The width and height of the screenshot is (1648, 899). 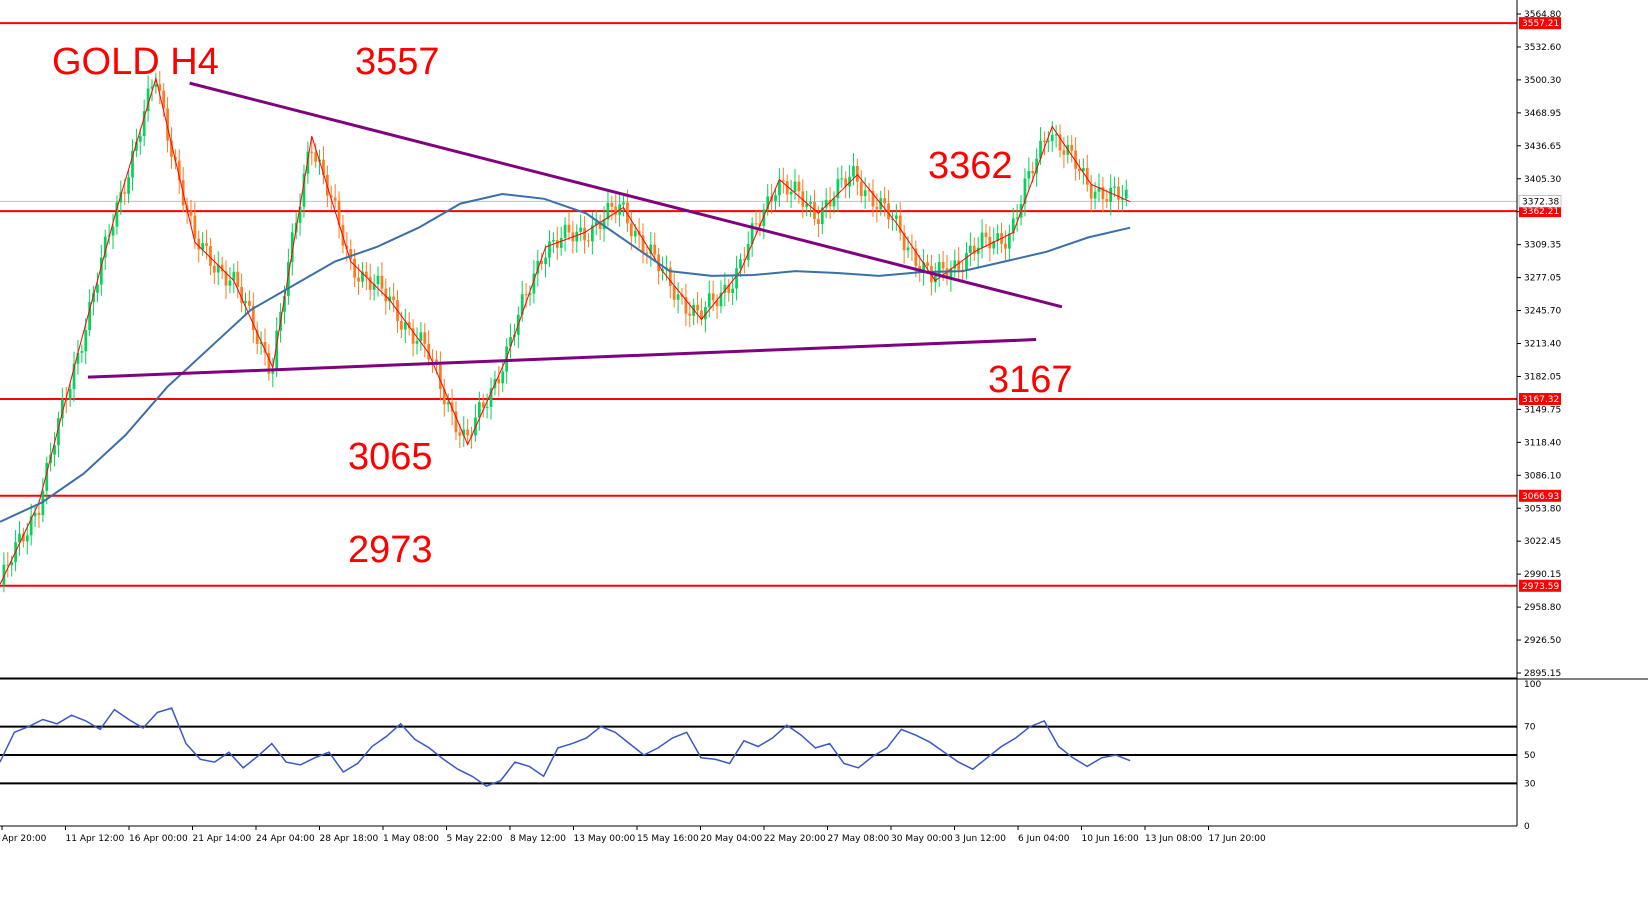 I want to click on time-tick-label: 20 May 04:00, so click(x=732, y=839).